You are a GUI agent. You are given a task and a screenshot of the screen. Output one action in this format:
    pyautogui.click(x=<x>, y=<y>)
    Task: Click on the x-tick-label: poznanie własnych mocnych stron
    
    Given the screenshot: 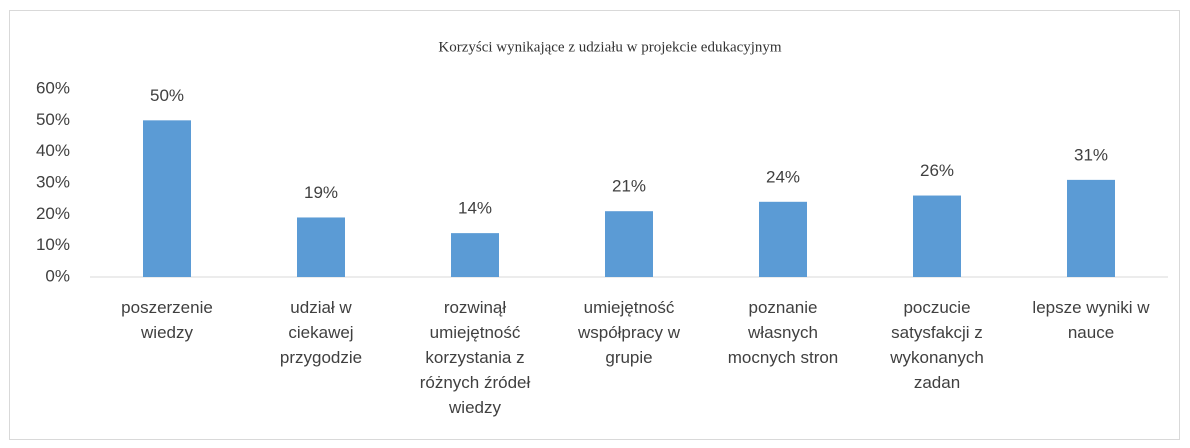 What is the action you would take?
    pyautogui.click(x=783, y=332)
    